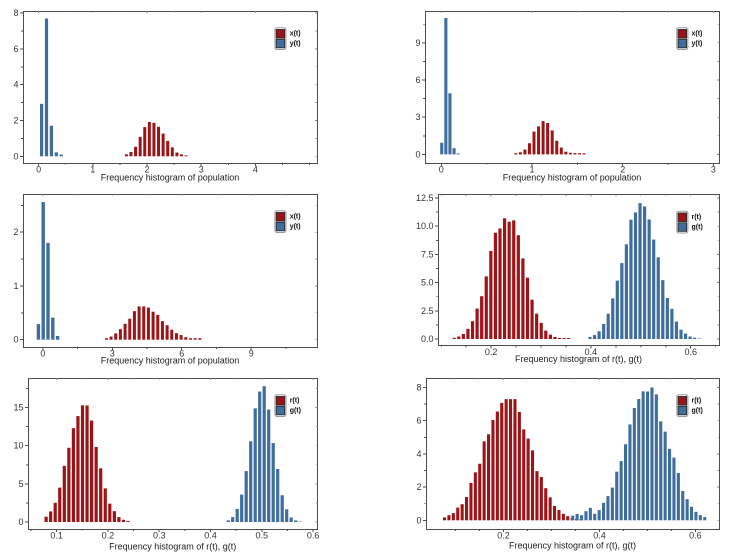 Image resolution: width=732 pixels, height=557 pixels. What do you see at coordinates (427, 254) in the screenshot?
I see `svg-text: 7.5` at bounding box center [427, 254].